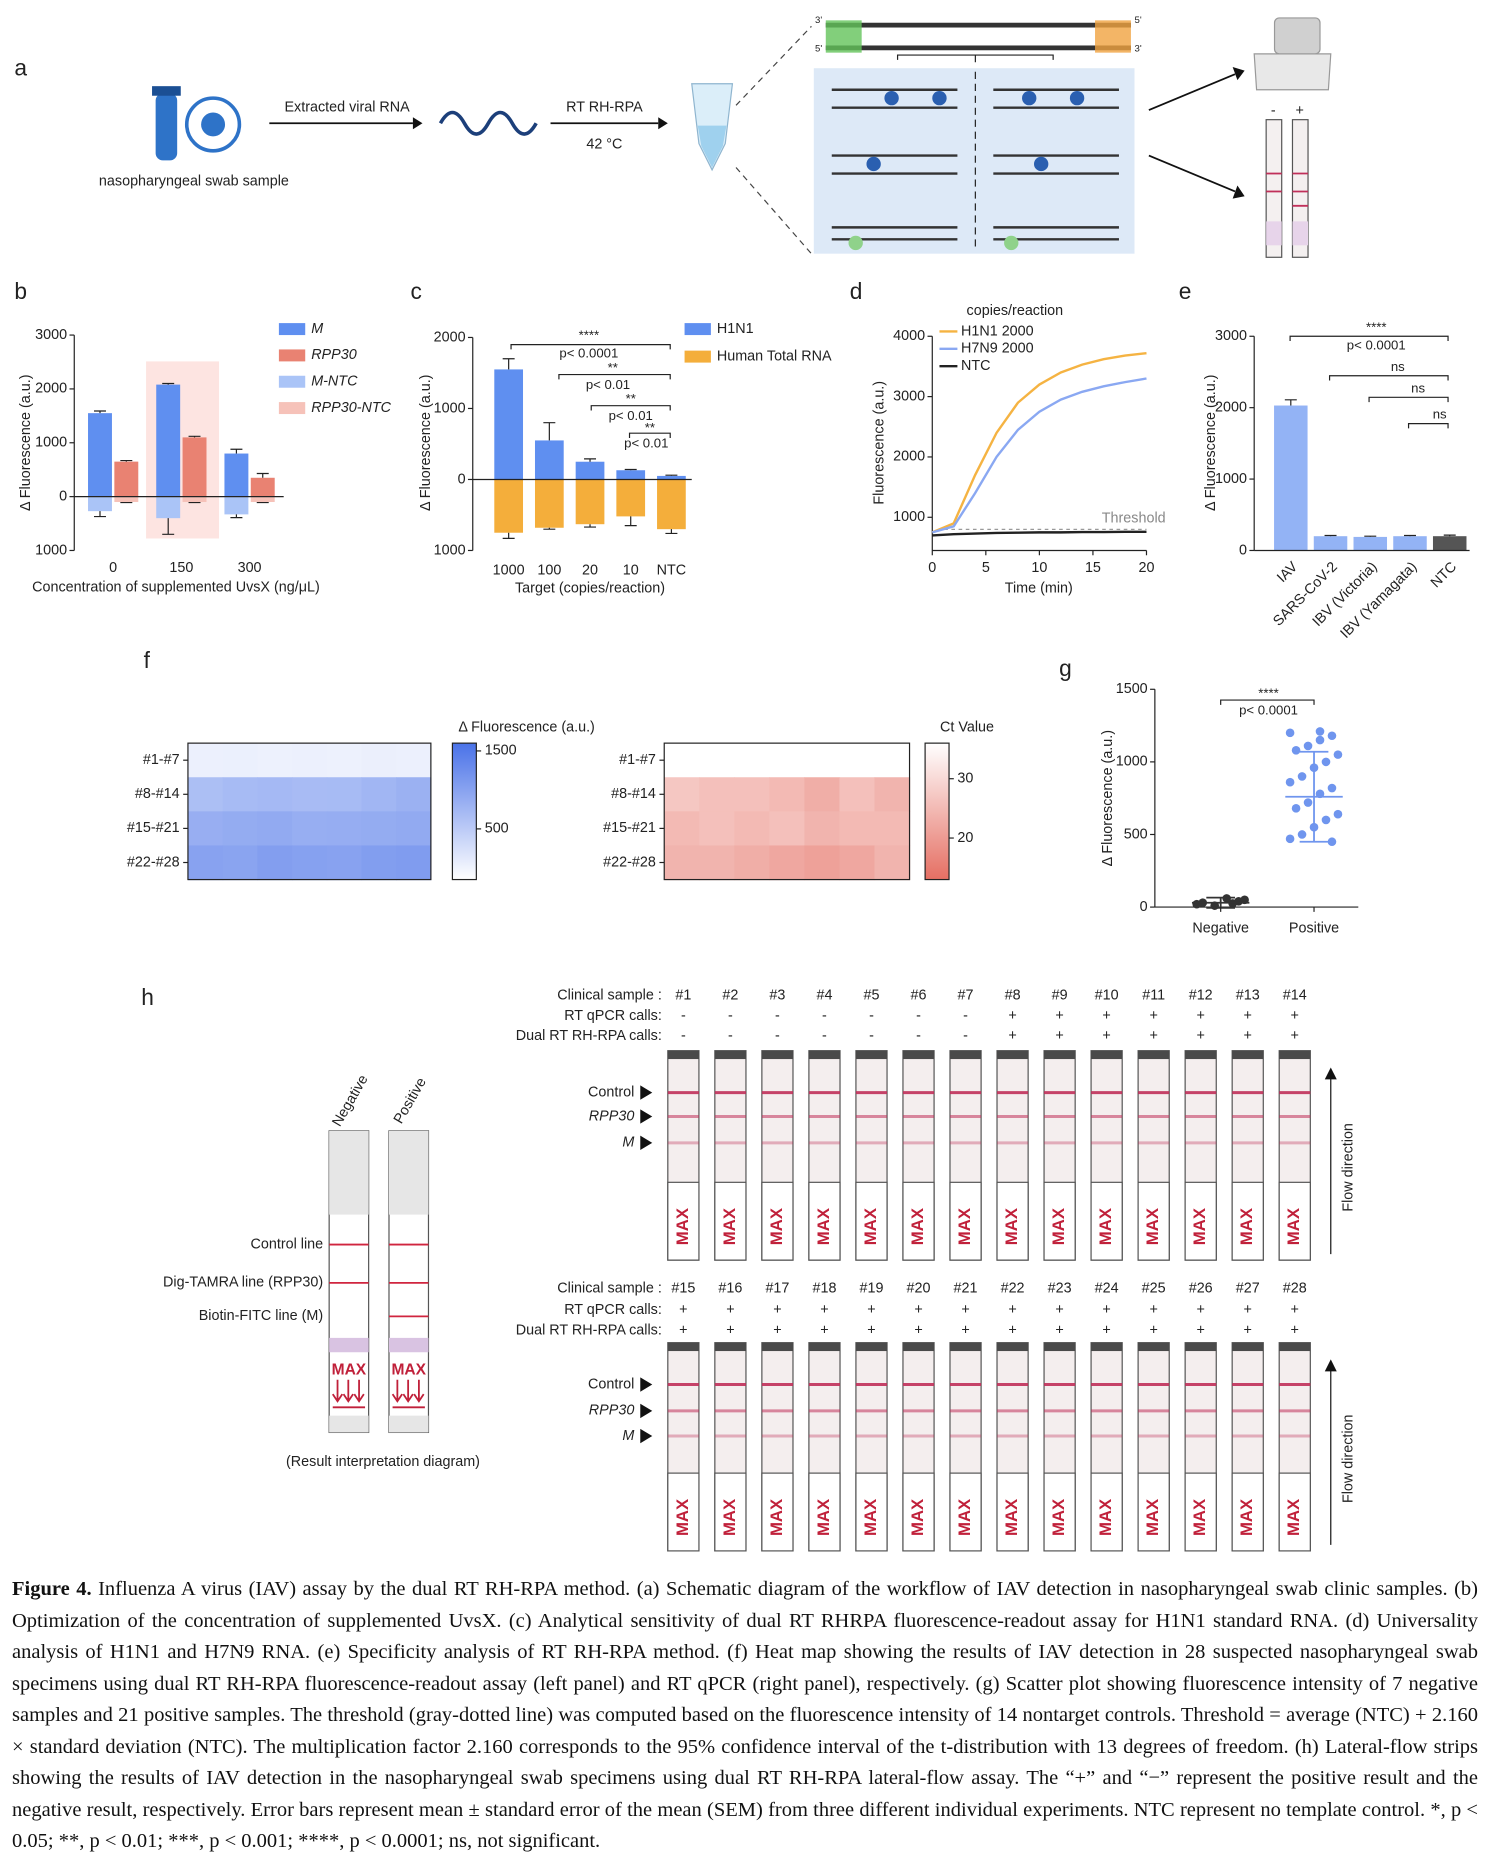 The width and height of the screenshot is (1490, 1874). I want to click on panel-label: c, so click(416, 291).